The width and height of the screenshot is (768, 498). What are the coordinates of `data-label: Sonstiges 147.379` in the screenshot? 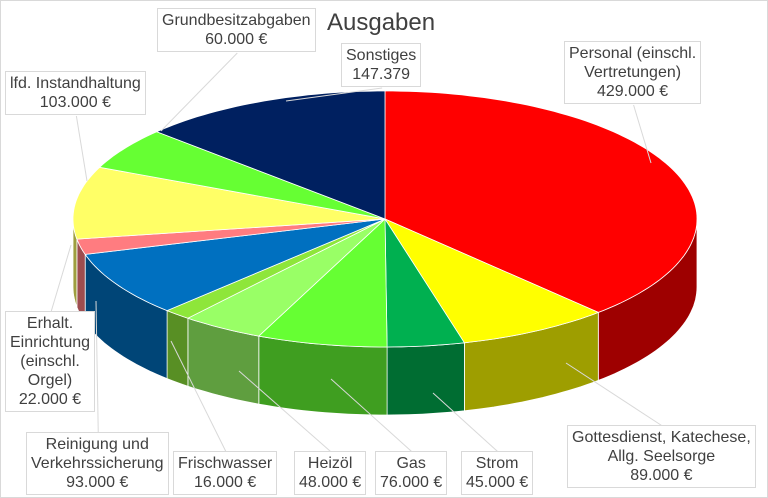 It's located at (381, 65).